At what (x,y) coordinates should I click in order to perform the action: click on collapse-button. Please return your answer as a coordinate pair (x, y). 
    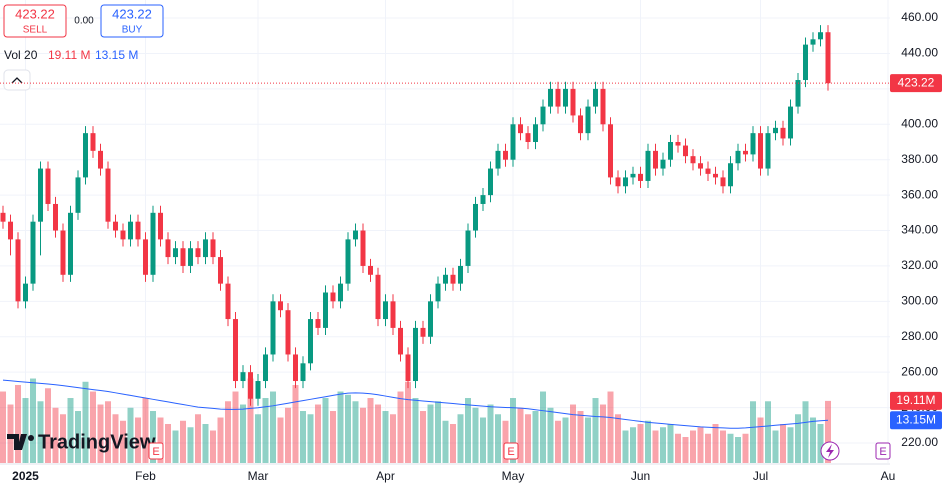
    Looking at the image, I should click on (17, 80).